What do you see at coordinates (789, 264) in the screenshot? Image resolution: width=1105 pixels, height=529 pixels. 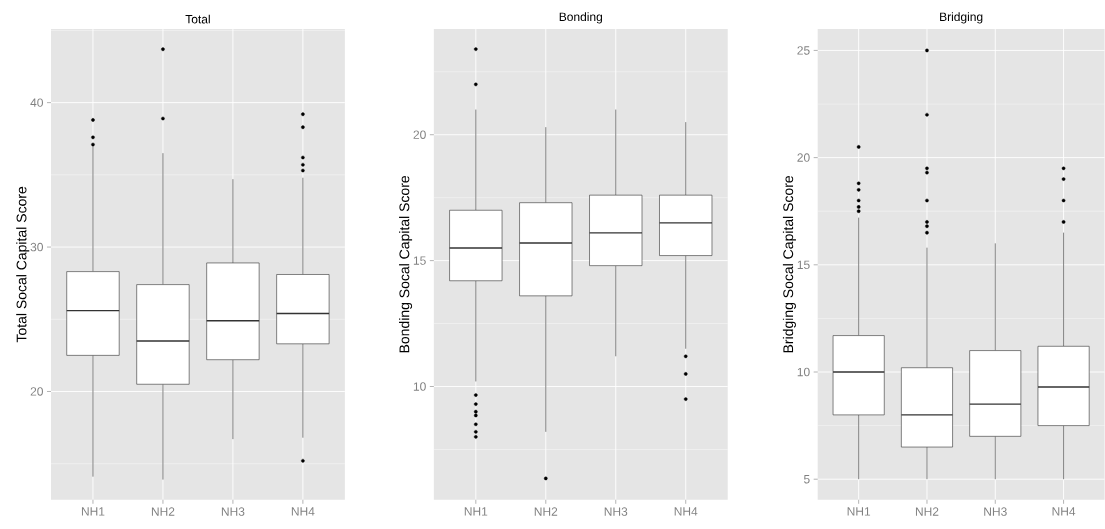 I see `y-axis-title: Bridging Socal Capital Score` at bounding box center [789, 264].